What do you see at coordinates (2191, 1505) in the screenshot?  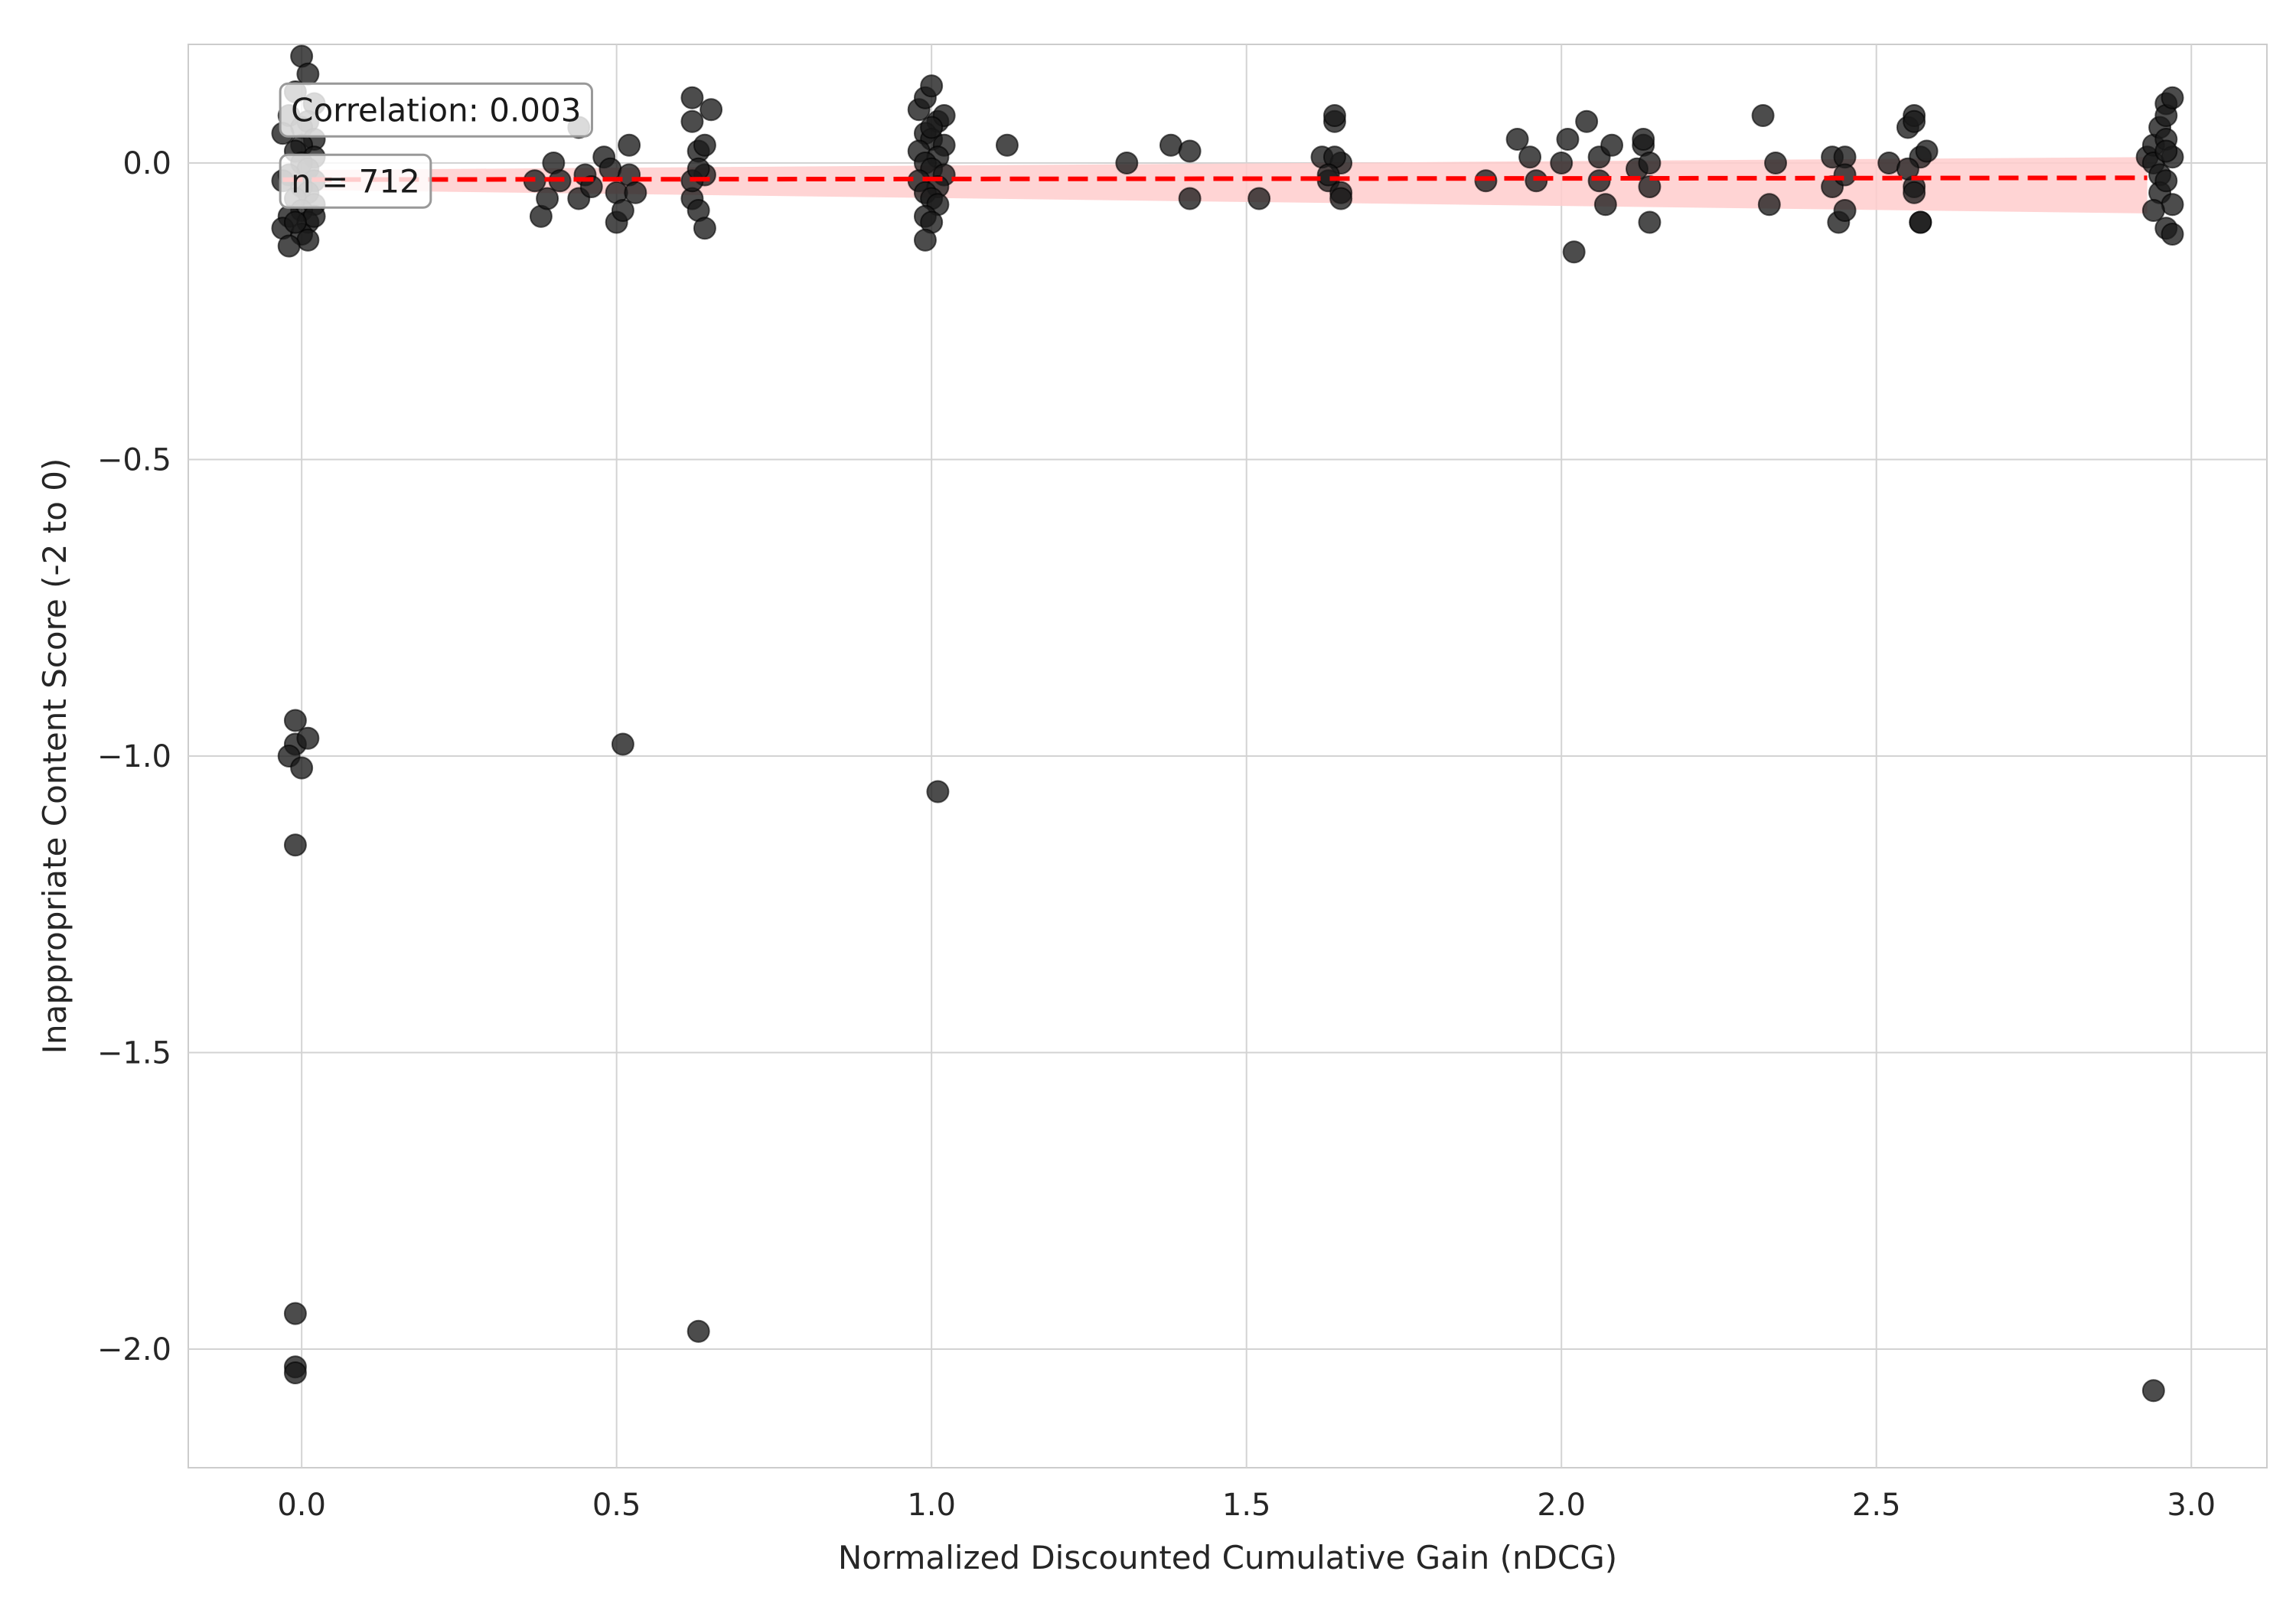 I see `x-tick-label-6: 3.0` at bounding box center [2191, 1505].